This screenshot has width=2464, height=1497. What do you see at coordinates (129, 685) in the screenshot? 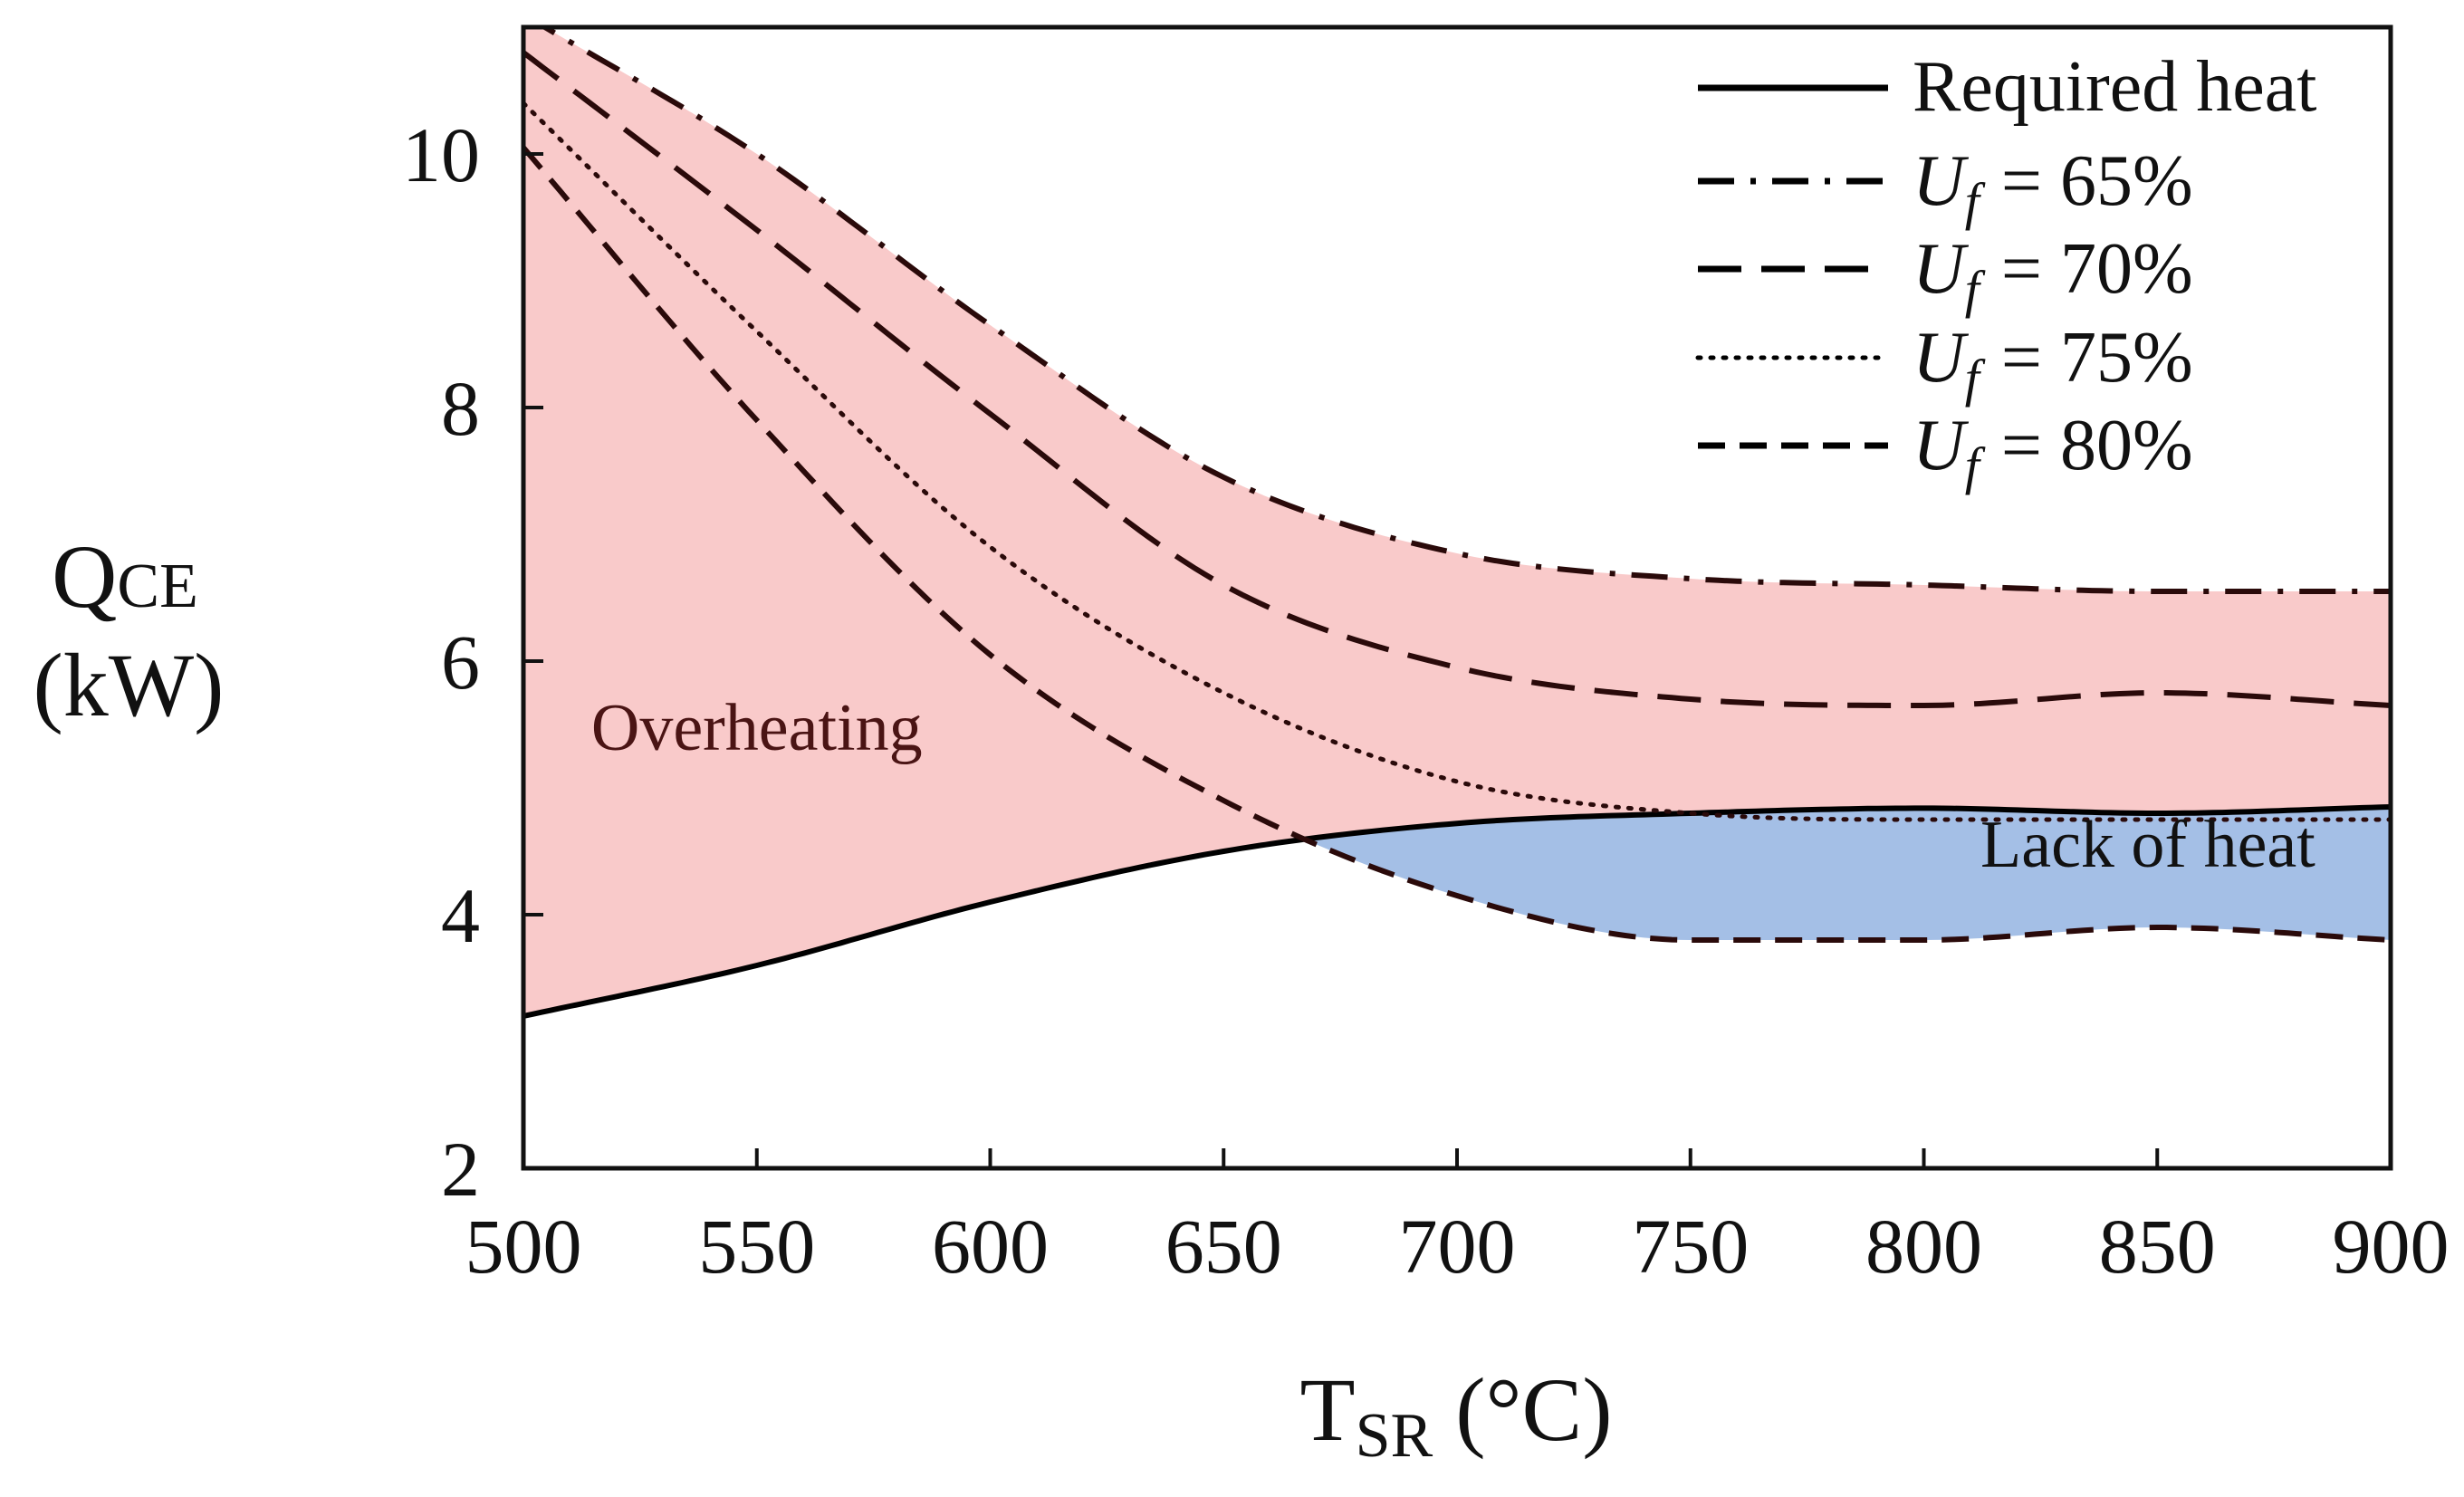
I see `y-axis-label-unit: (kW)` at bounding box center [129, 685].